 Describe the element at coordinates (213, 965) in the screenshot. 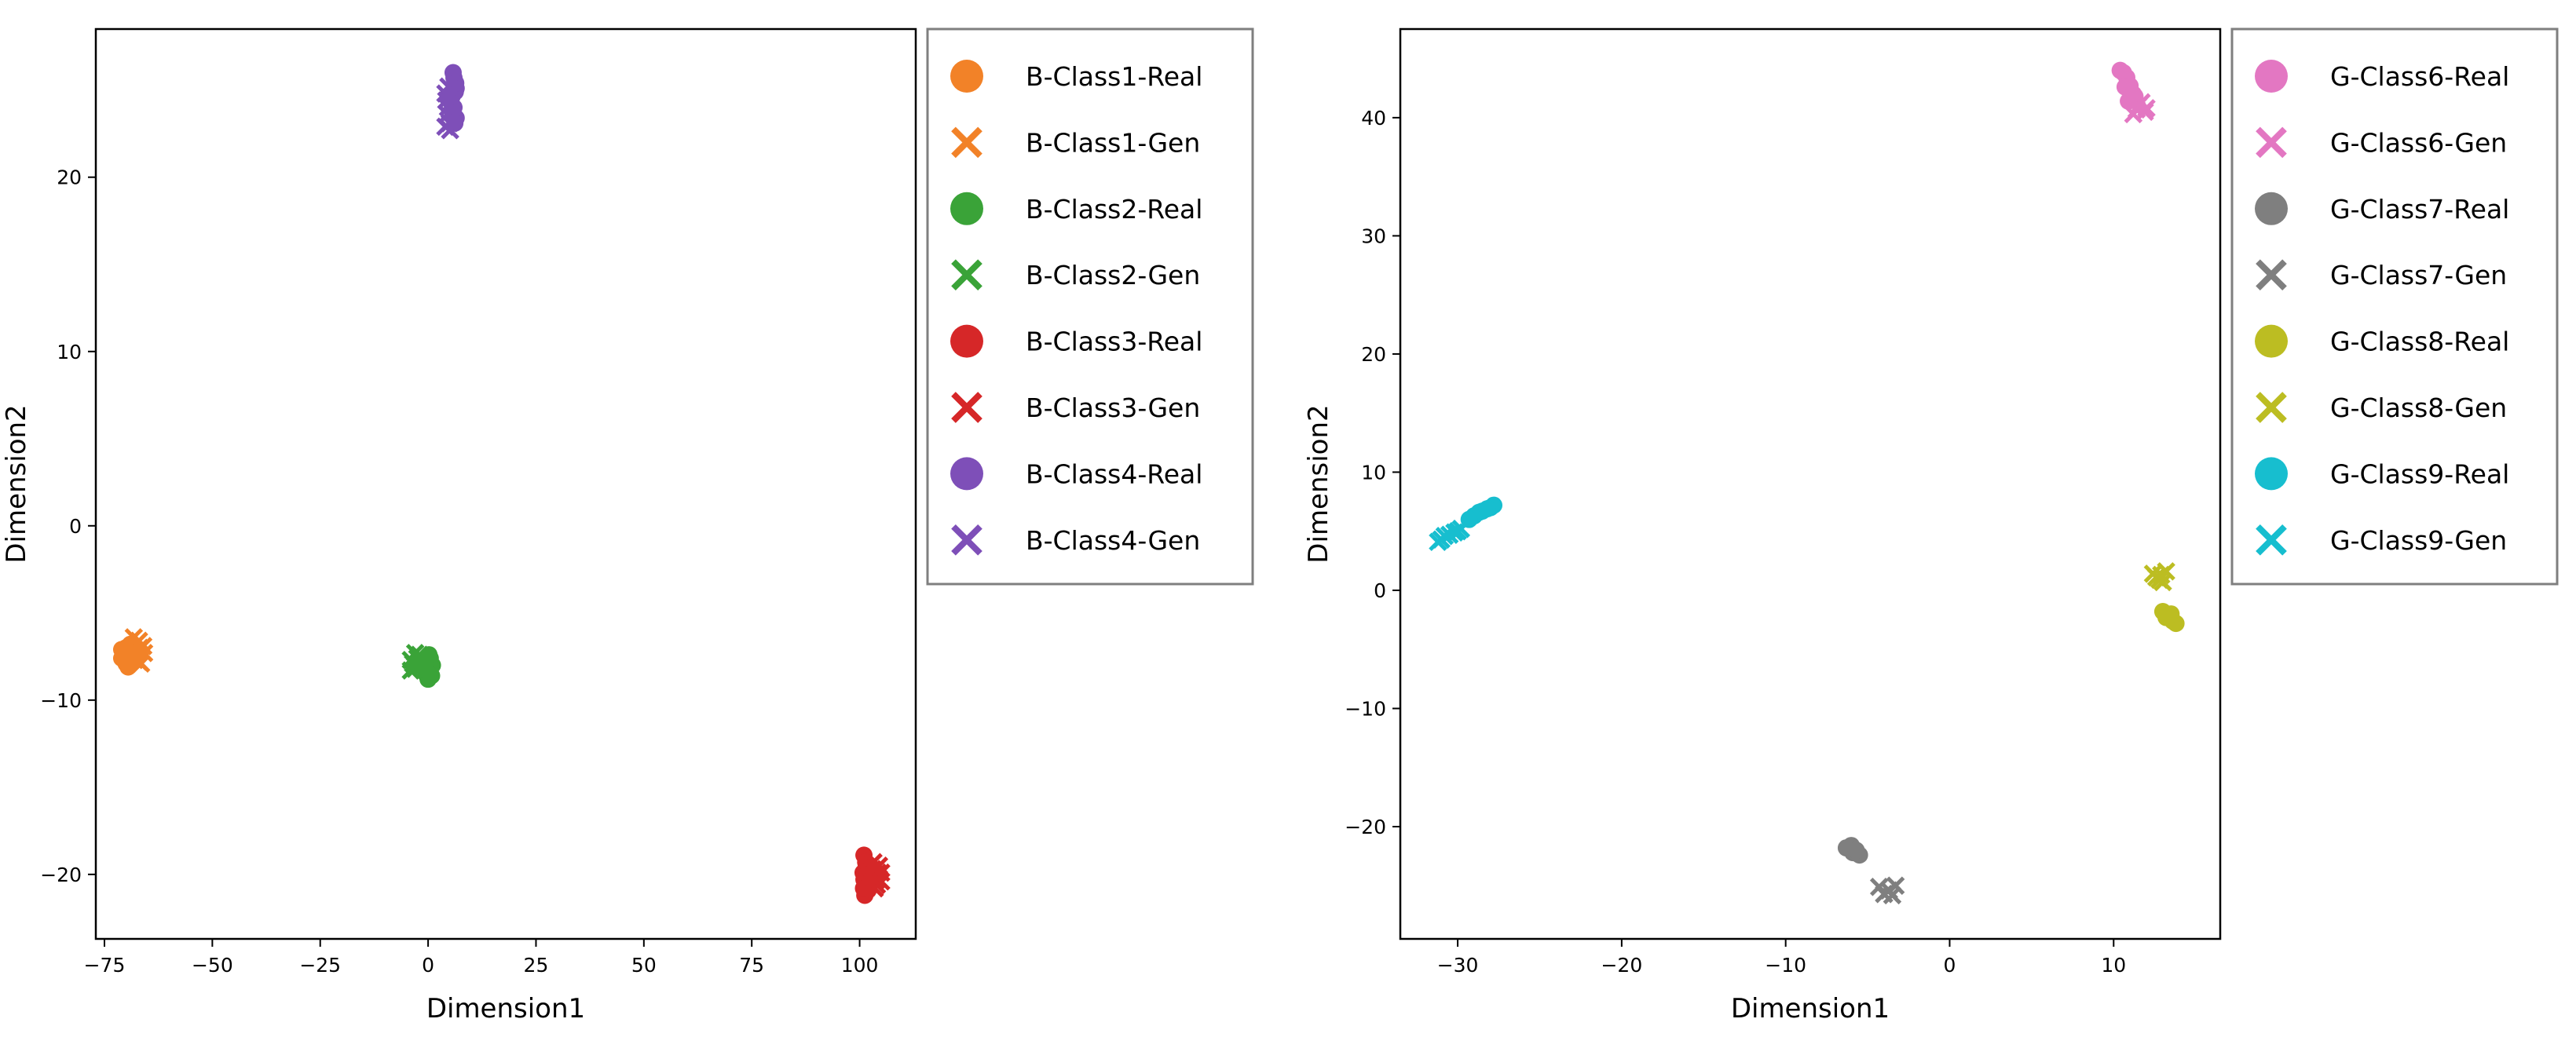

I see `left-x-tick-label: −50` at that location.